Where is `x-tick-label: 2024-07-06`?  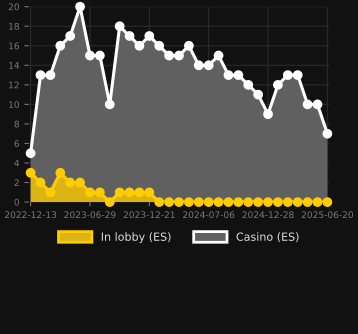
x-tick-label: 2024-07-06 is located at coordinates (208, 214).